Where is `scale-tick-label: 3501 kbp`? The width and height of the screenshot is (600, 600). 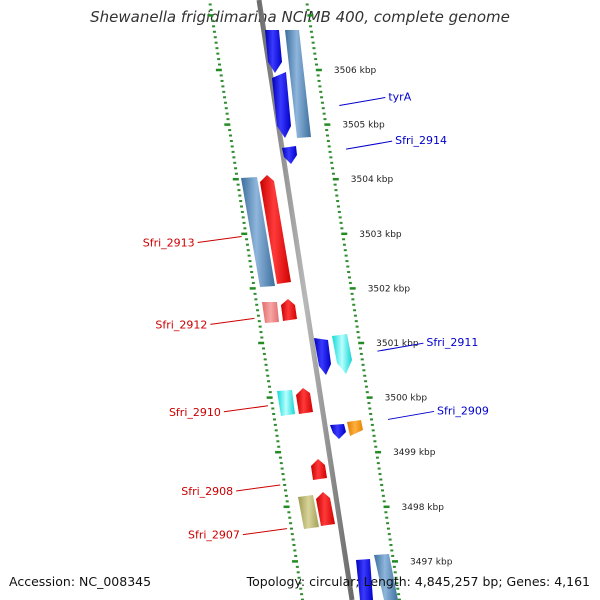
scale-tick-label: 3501 kbp is located at coordinates (397, 344).